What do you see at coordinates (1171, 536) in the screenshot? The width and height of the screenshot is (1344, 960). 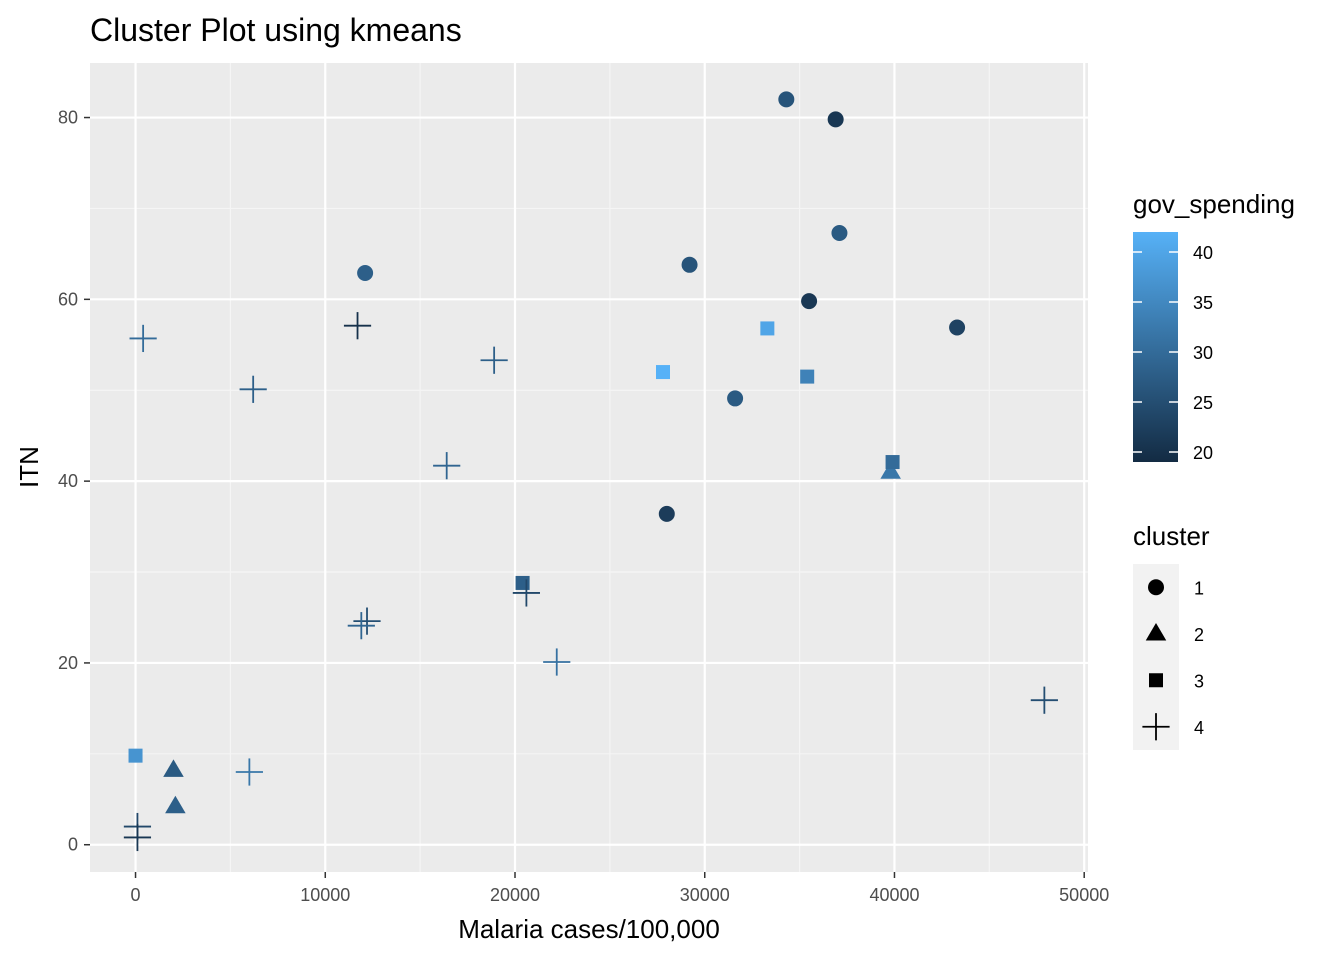 I see `shape-legend-title: cluster` at bounding box center [1171, 536].